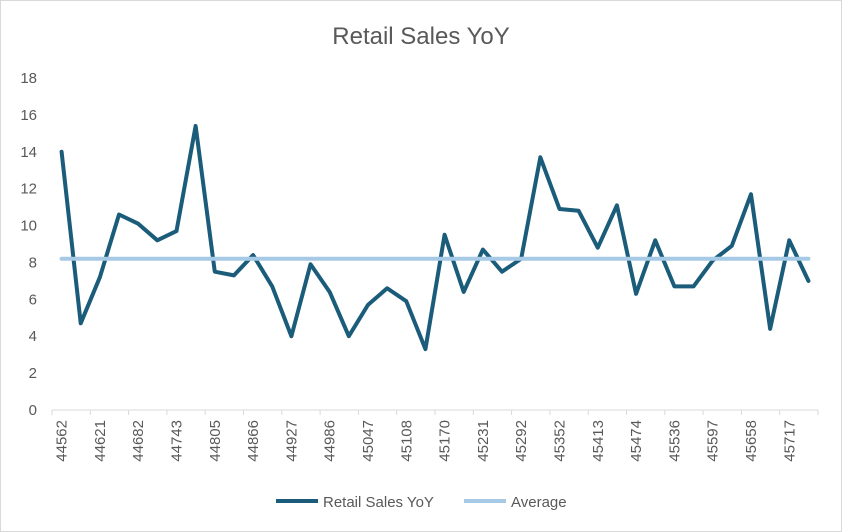 This screenshot has width=842, height=532. Describe the element at coordinates (100, 441) in the screenshot. I see `x-tick-label: 44621` at that location.